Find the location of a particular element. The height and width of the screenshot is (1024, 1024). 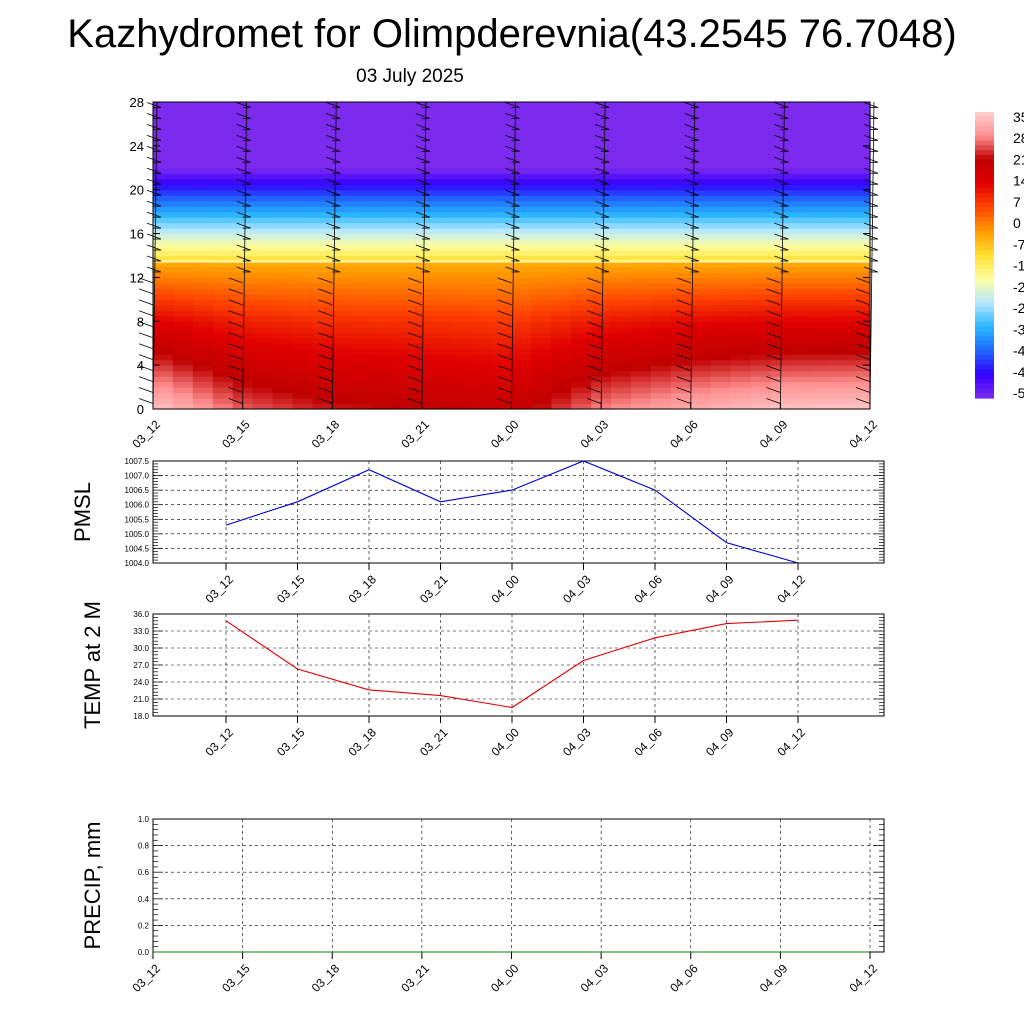

wind-barb-staff is located at coordinates (603, 255).